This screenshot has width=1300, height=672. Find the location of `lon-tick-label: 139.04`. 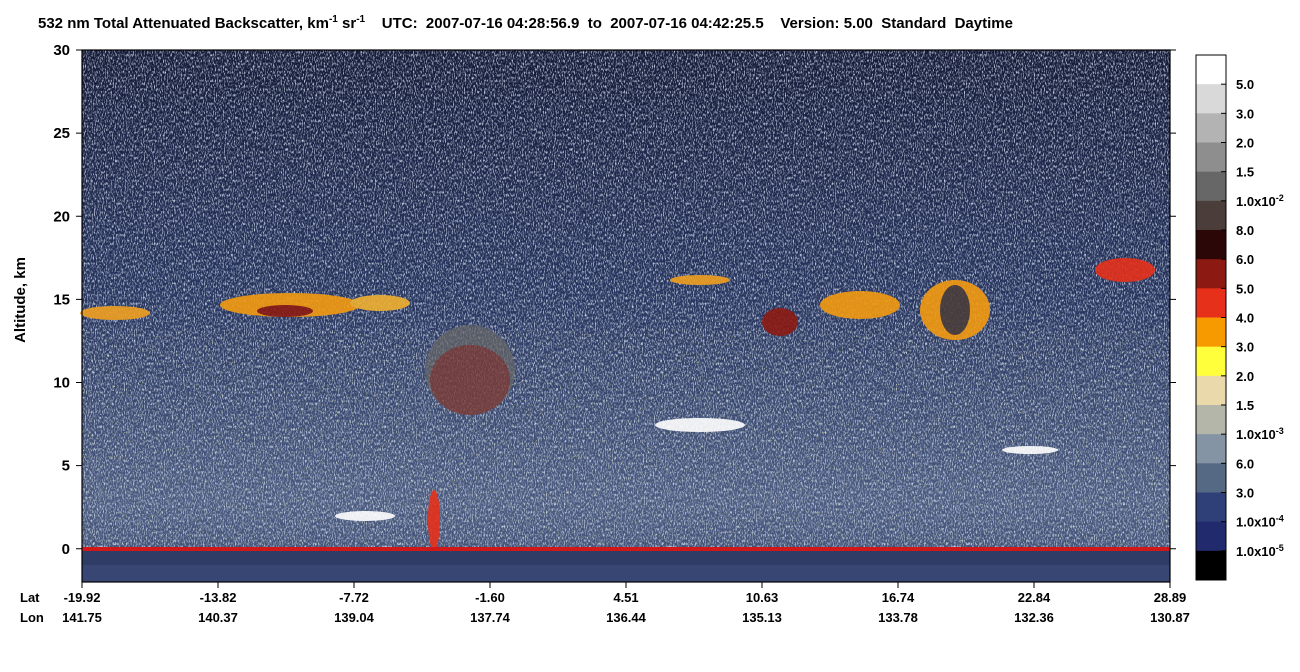

lon-tick-label: 139.04 is located at coordinates (354, 617).